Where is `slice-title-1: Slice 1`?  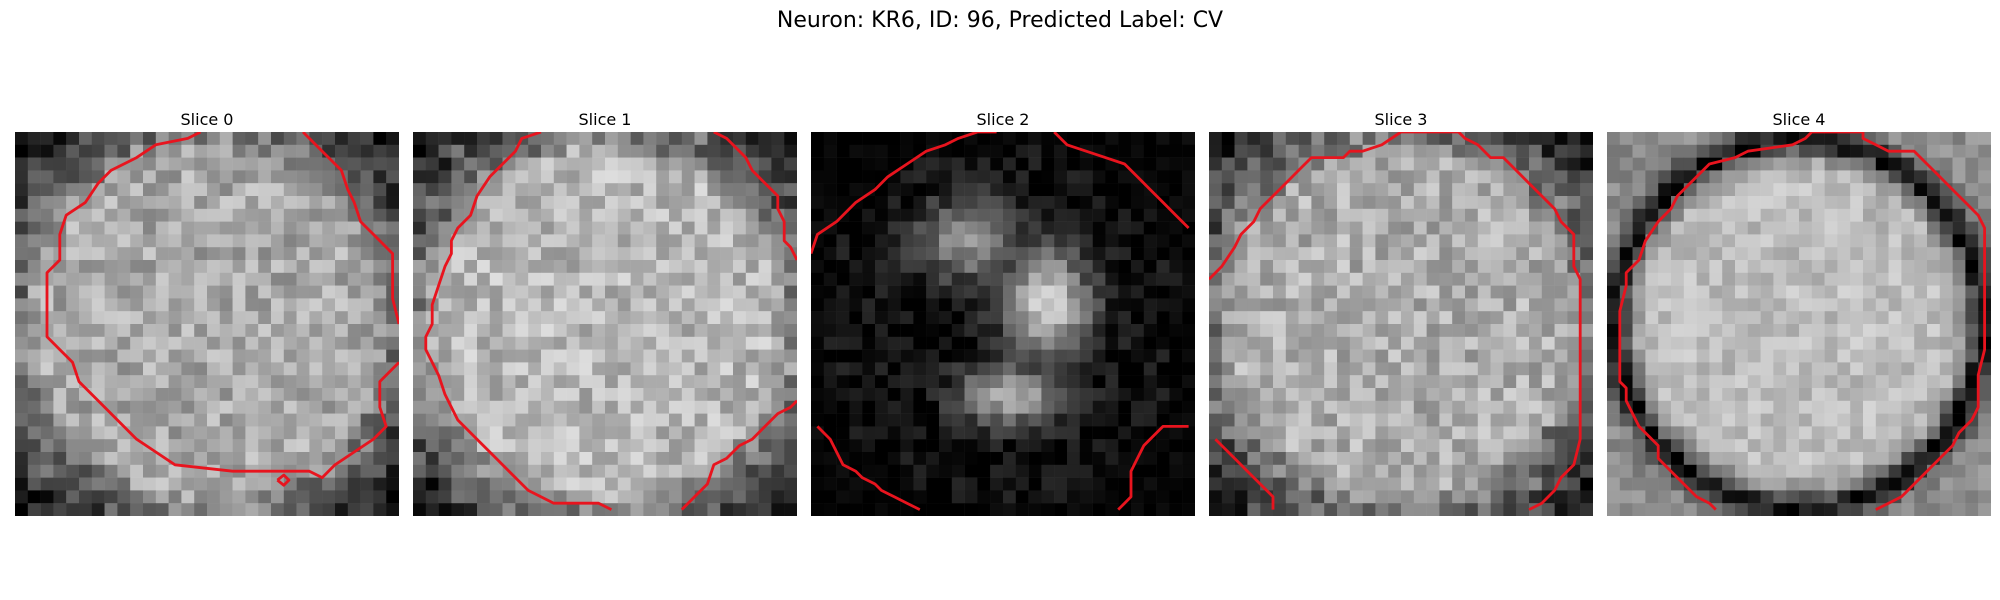
slice-title-1: Slice 1 is located at coordinates (605, 119).